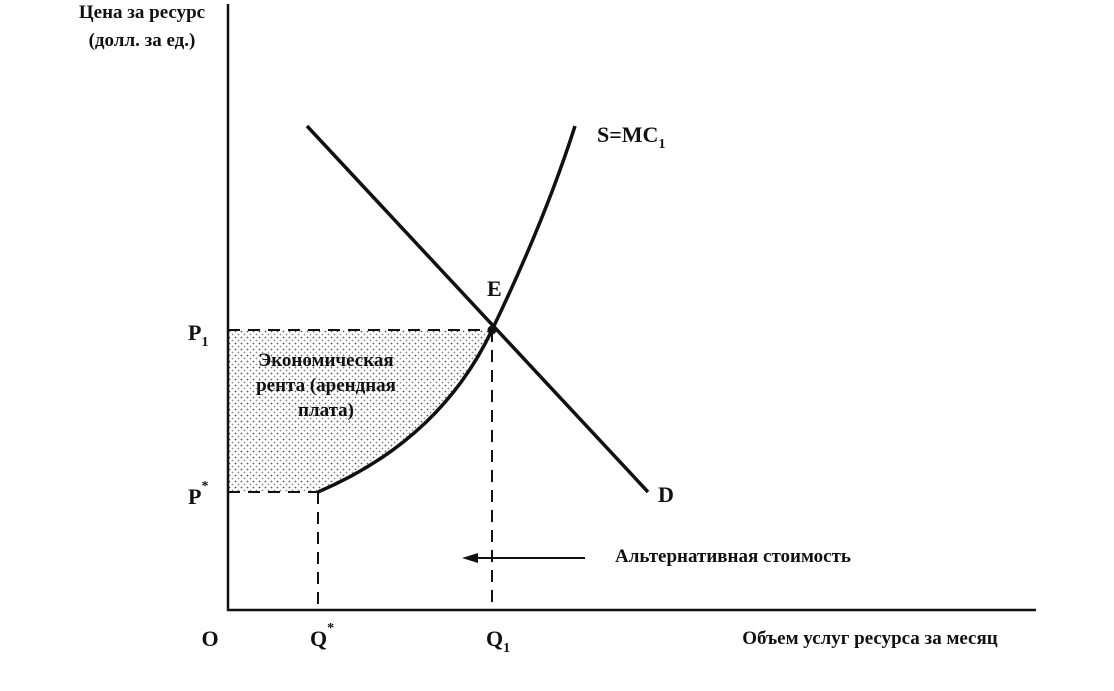 This screenshot has height=691, width=1114. I want to click on supply-label: S=MC1, so click(631, 137).